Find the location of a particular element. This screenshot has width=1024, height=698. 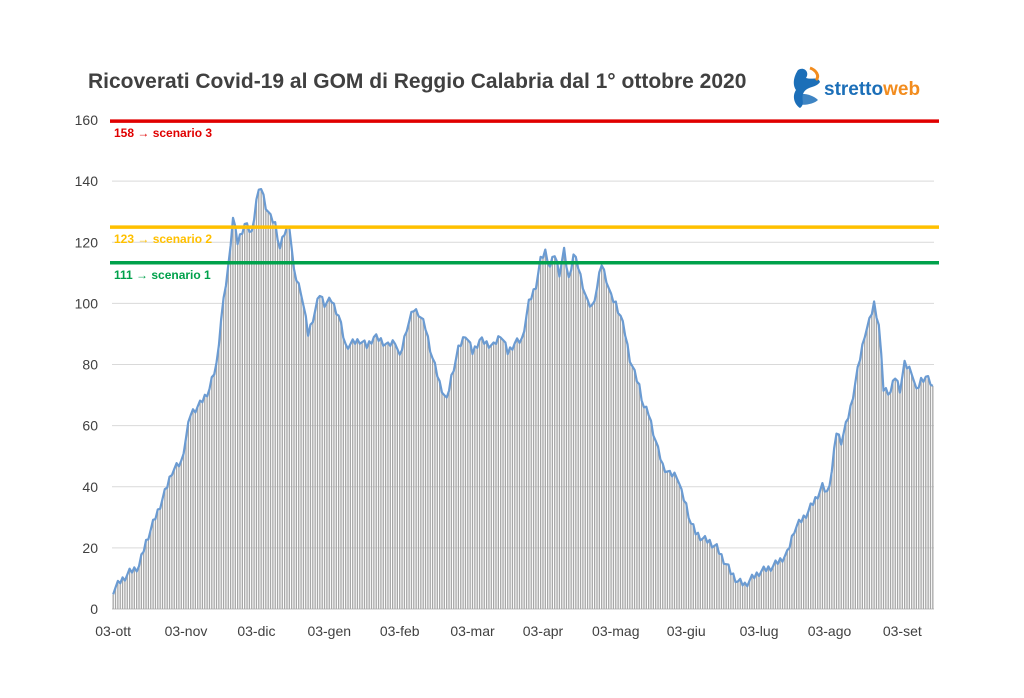

x-tick-label: 03-nov is located at coordinates (186, 631).